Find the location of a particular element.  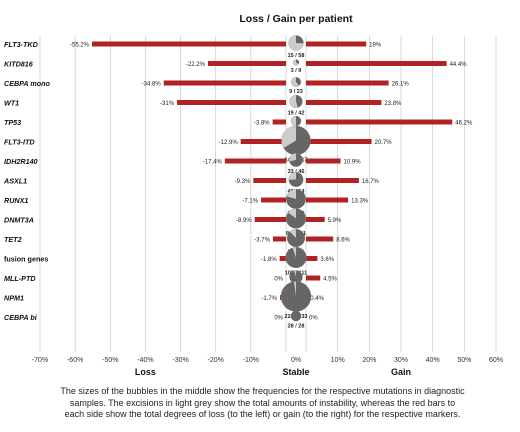

bubble-label: 15 / 58 is located at coordinates (296, 56).